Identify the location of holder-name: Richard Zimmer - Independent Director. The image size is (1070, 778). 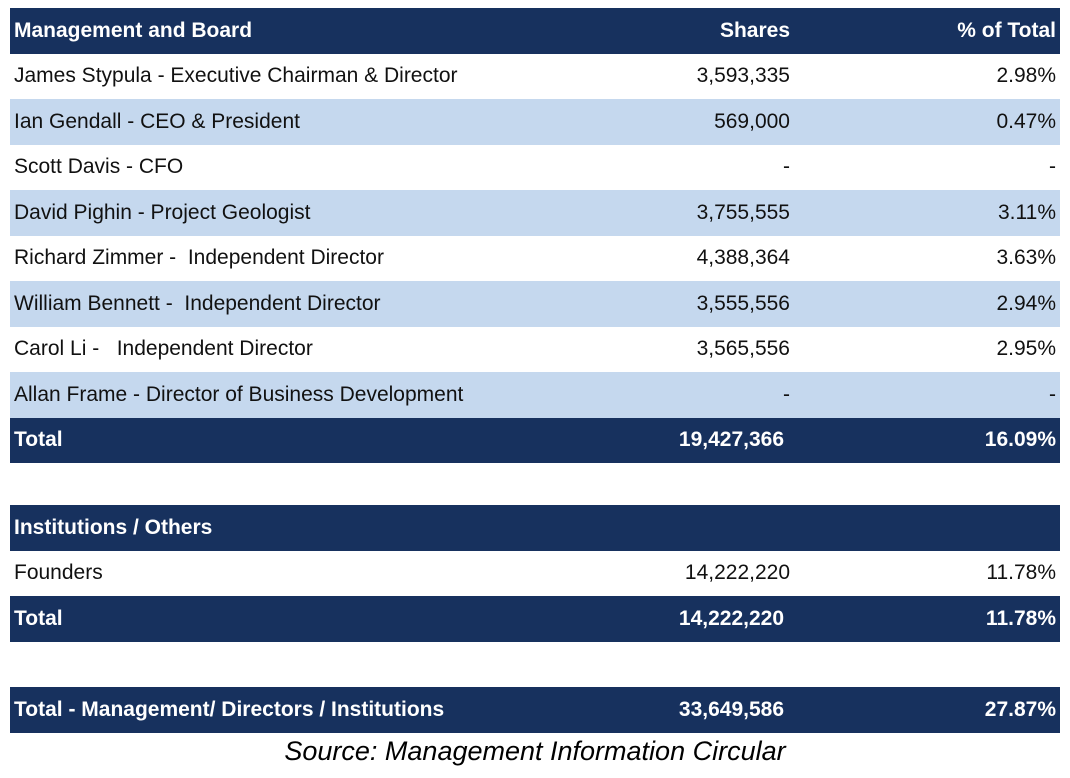
(199, 258).